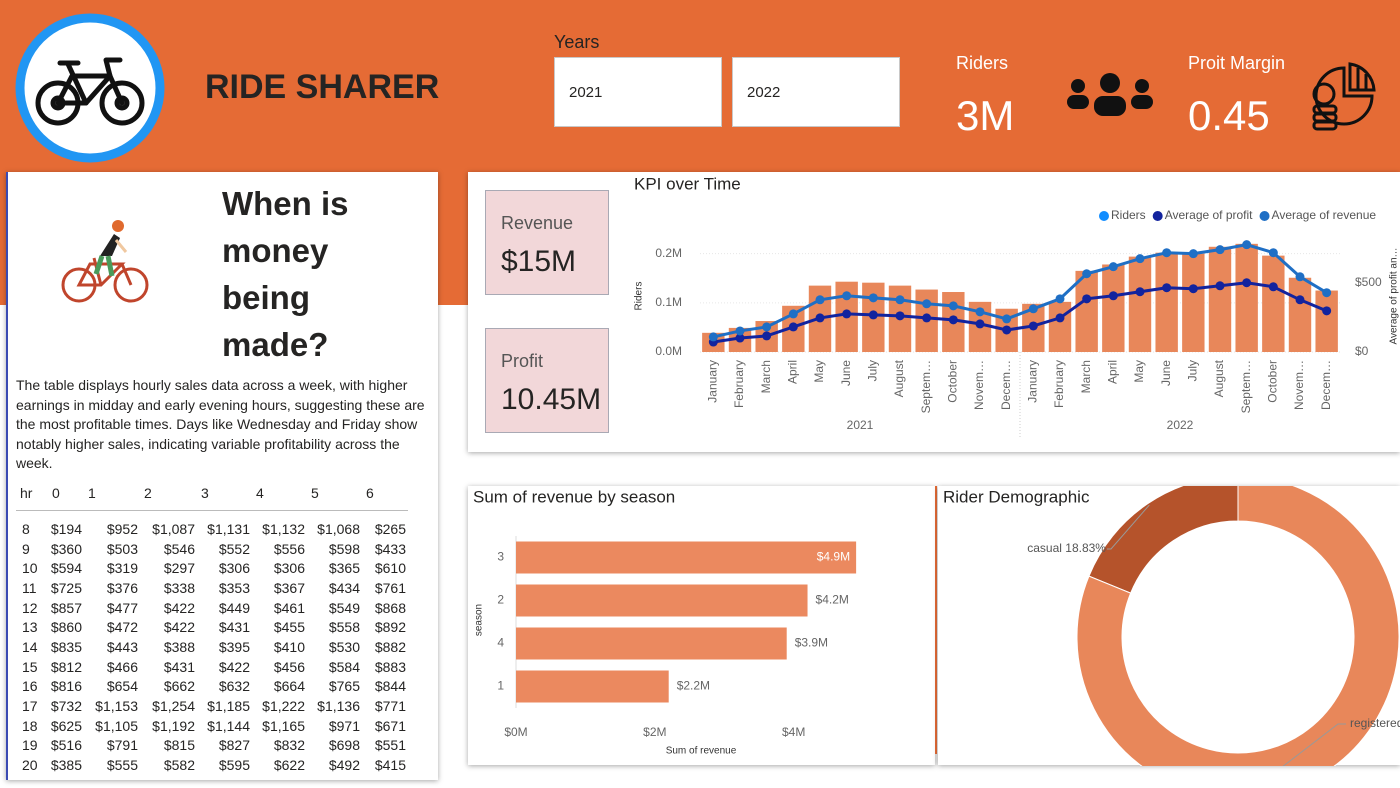 The image size is (1400, 788). What do you see at coordinates (234, 745) in the screenshot?
I see `table-cell: $827` at bounding box center [234, 745].